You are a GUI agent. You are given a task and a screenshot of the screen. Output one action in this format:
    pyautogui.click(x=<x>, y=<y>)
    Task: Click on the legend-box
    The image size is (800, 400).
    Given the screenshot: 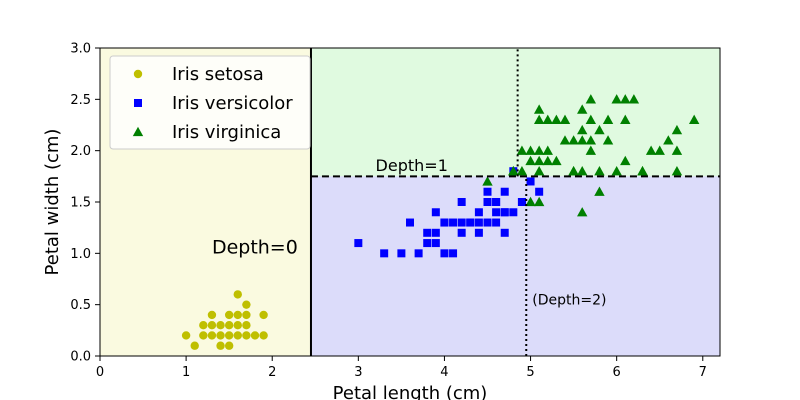 What is the action you would take?
    pyautogui.click(x=210, y=102)
    